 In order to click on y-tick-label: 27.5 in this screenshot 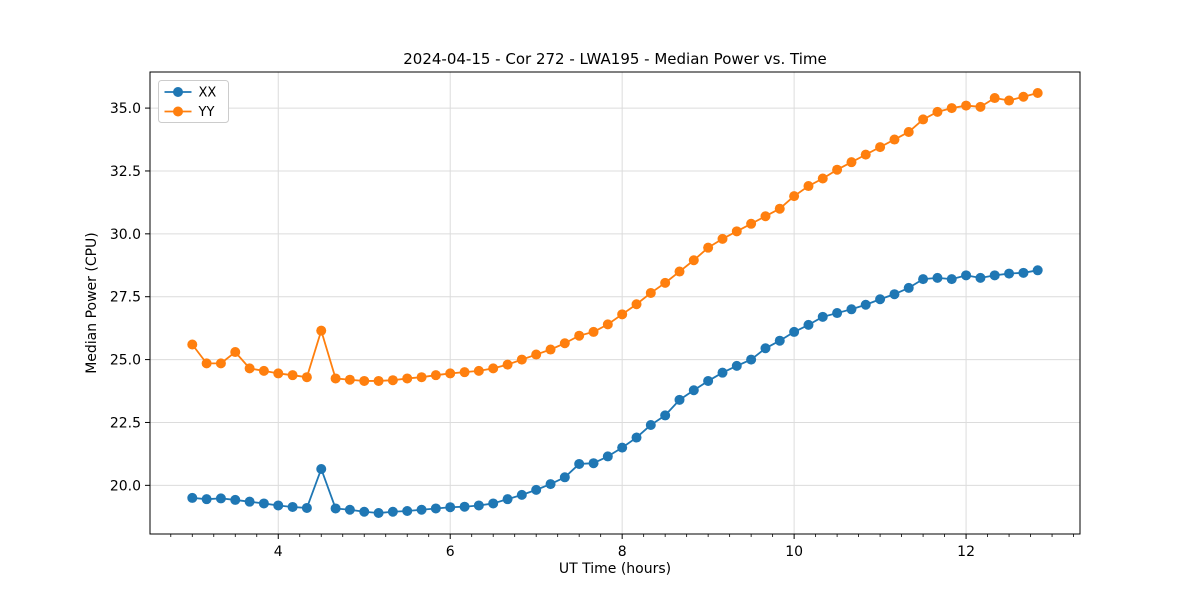, I will do `click(125, 298)`.